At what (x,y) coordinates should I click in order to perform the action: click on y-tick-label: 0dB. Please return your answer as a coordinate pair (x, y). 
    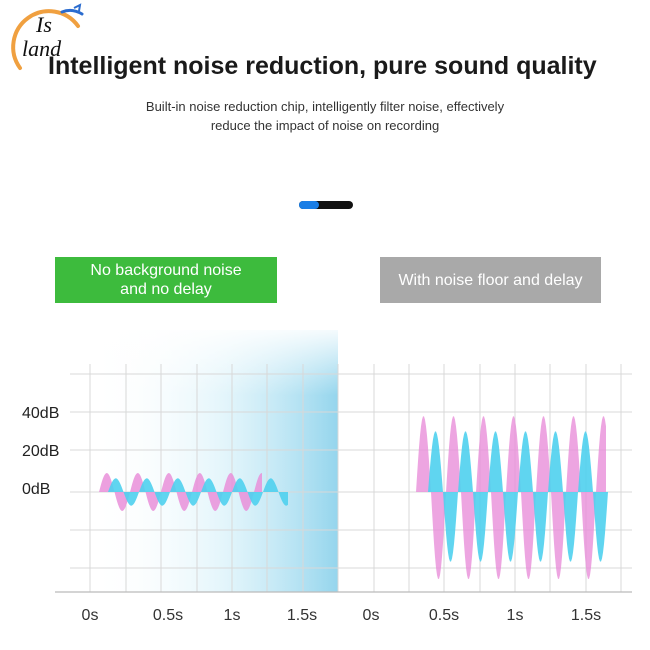
    Looking at the image, I should click on (36, 489).